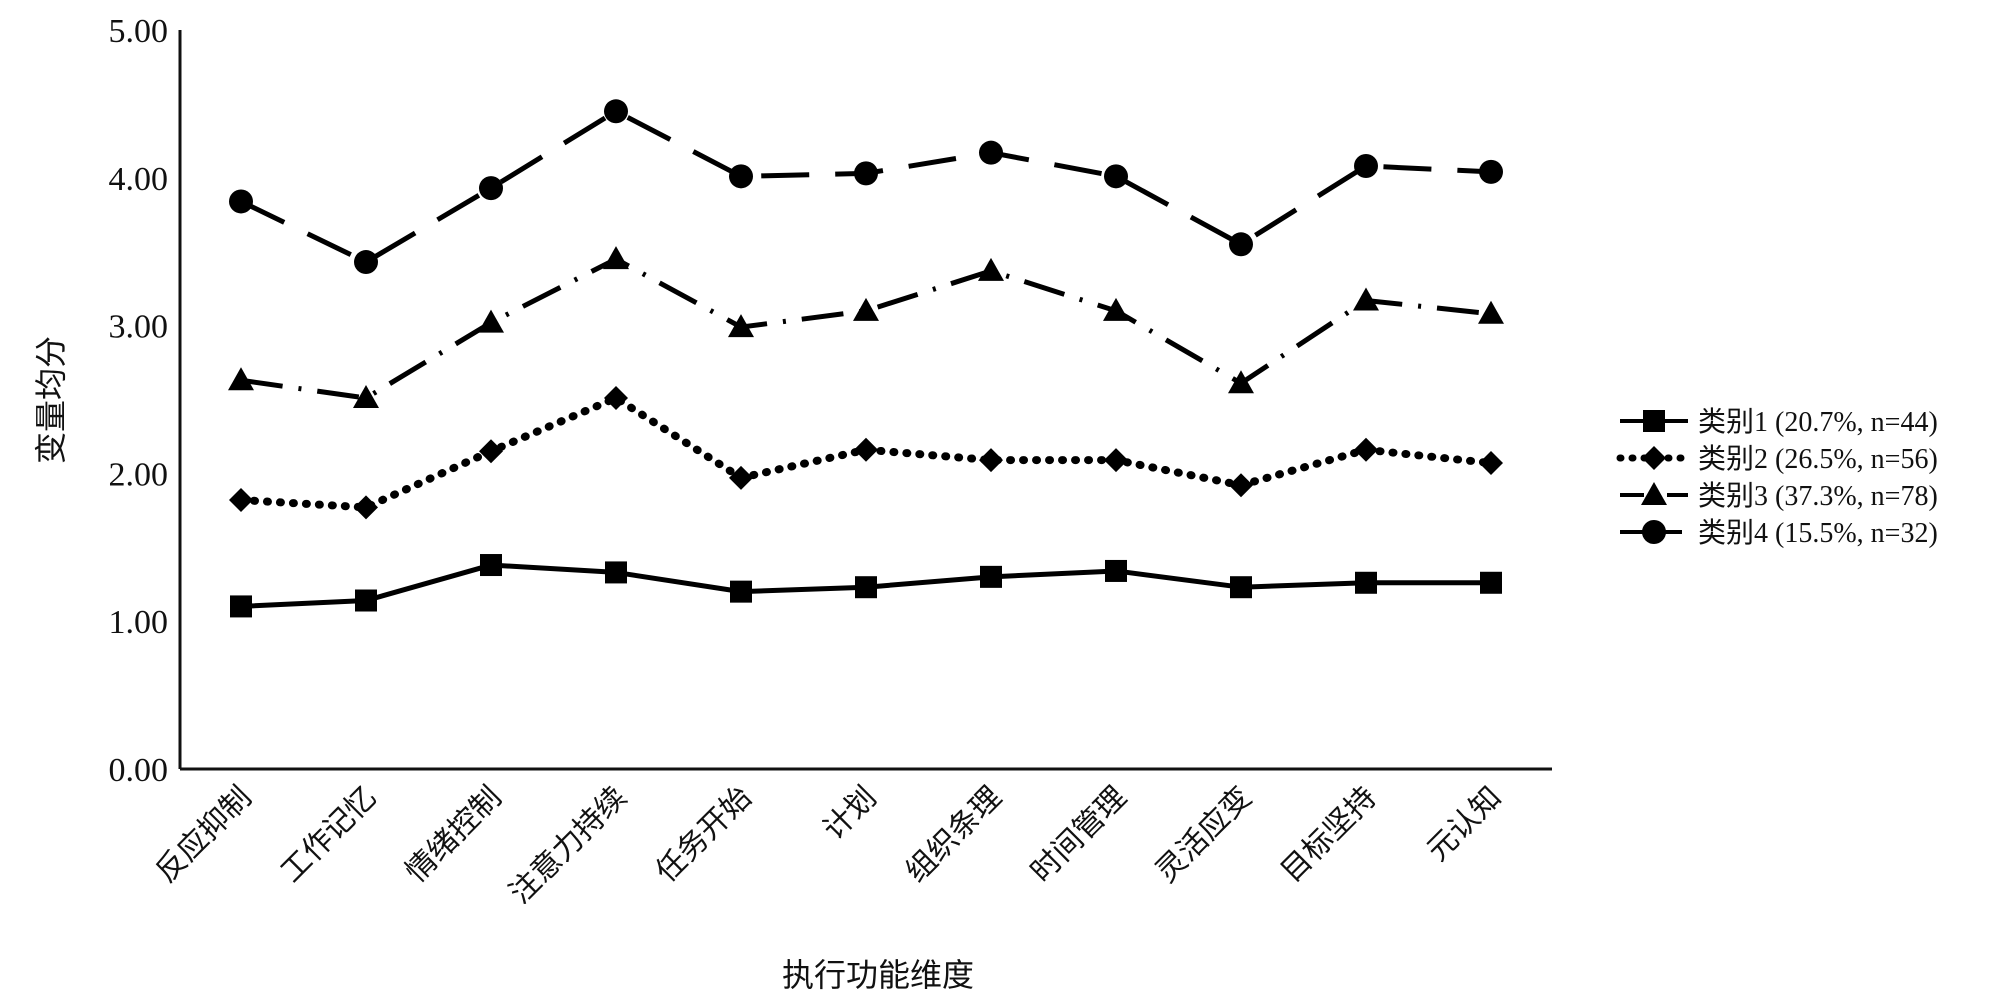 This screenshot has width=2000, height=1000. Describe the element at coordinates (1818, 533) in the screenshot. I see `legend-label: 类别4 (15.5%, n=32)` at that location.